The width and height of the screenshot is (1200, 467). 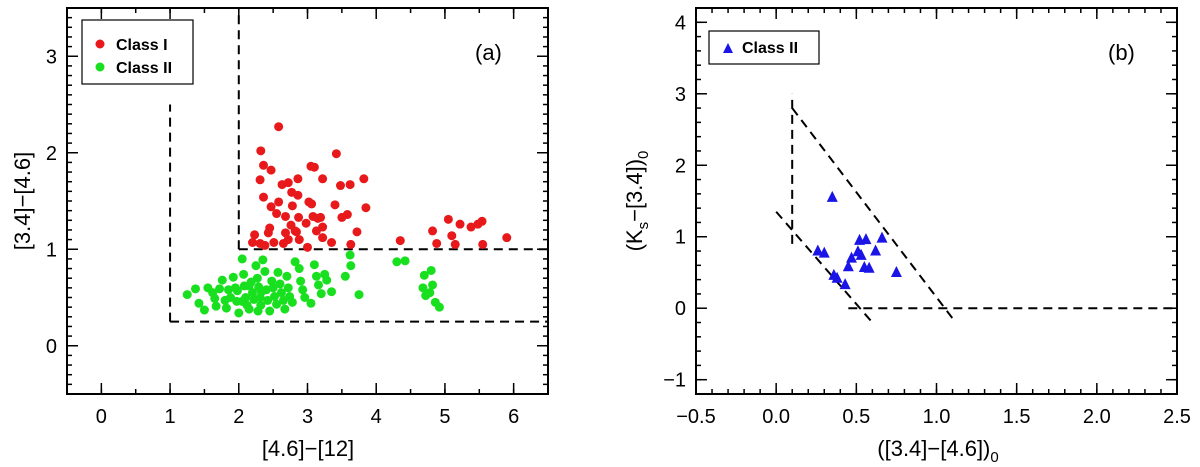 What do you see at coordinates (994, 457) in the screenshot?
I see `panel-b-x-axis-label-sub: 0` at bounding box center [994, 457].